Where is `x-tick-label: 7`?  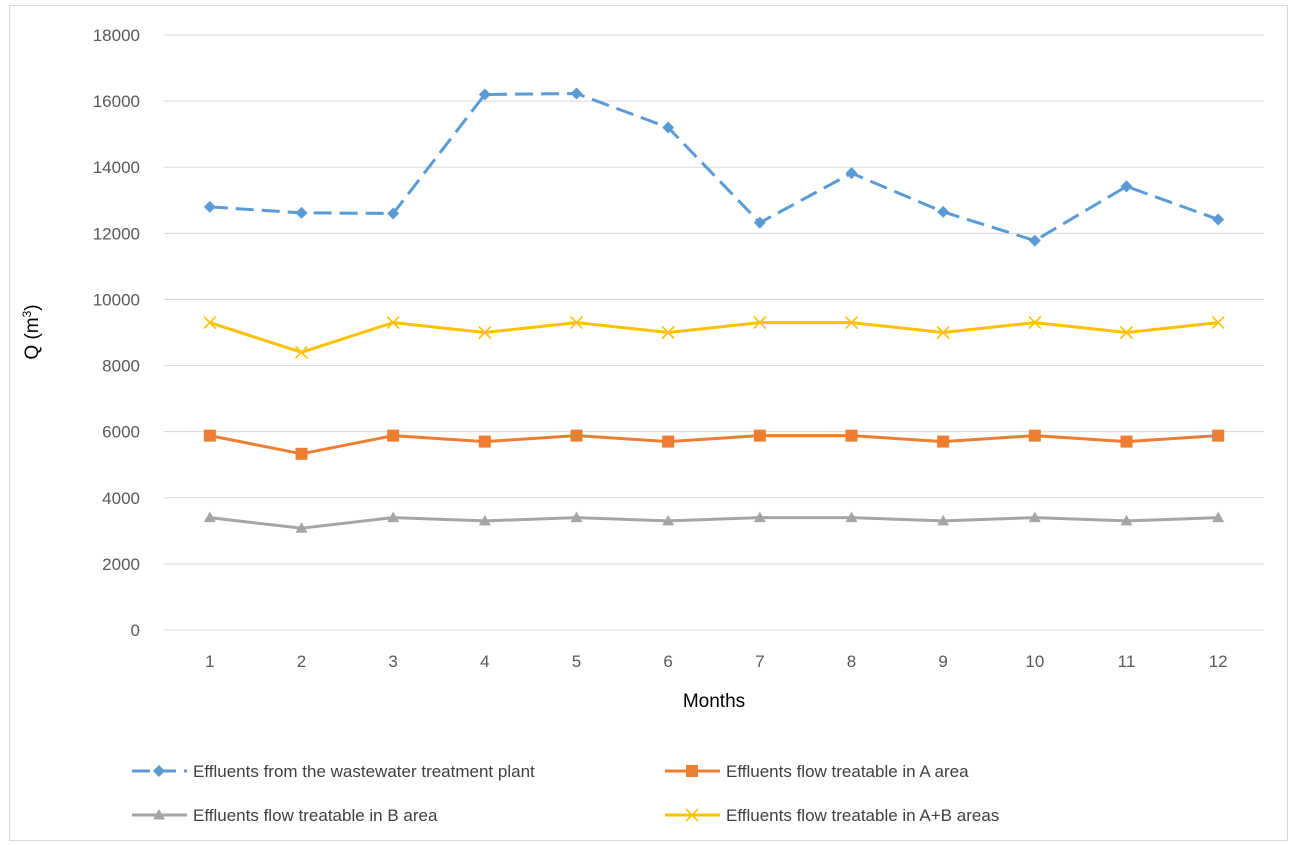
x-tick-label: 7 is located at coordinates (759, 661).